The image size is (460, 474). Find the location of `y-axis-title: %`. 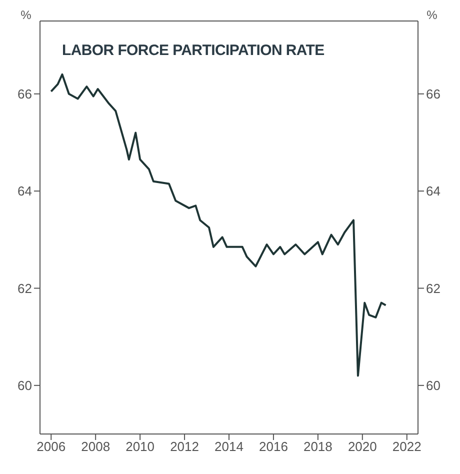

y-axis-title: % is located at coordinates (26, 15).